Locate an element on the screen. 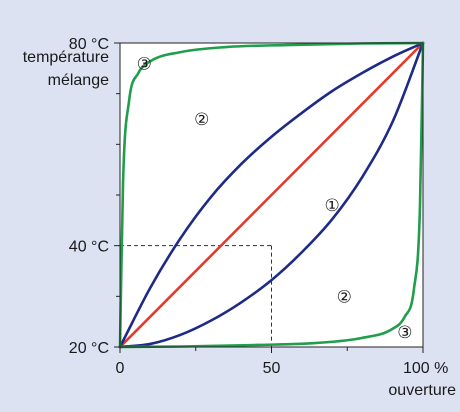  y-axis-title-line: mélange is located at coordinates (78, 80).